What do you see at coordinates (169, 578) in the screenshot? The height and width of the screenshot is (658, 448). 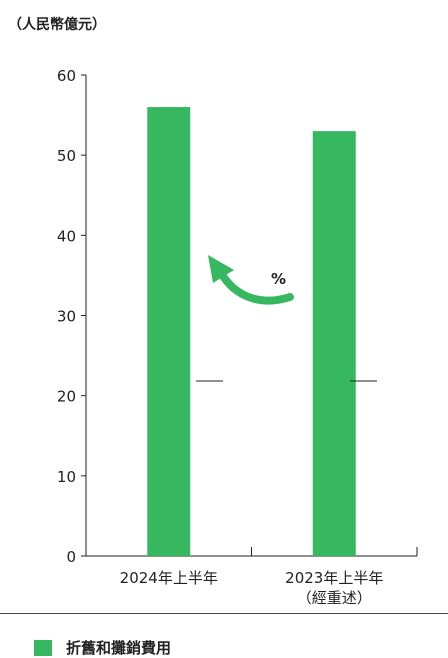 I see `x-tick-label: 2024年上半年` at bounding box center [169, 578].